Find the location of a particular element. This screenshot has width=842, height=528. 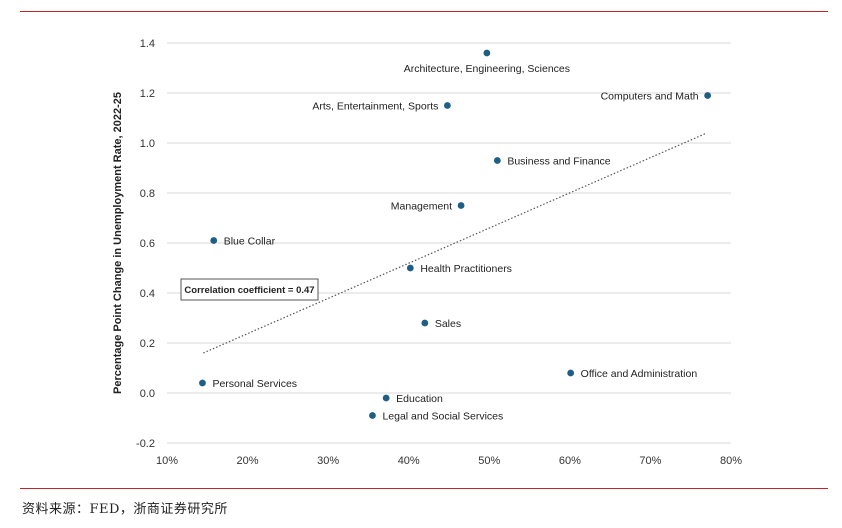

point-label: Office and Administration is located at coordinates (639, 374).